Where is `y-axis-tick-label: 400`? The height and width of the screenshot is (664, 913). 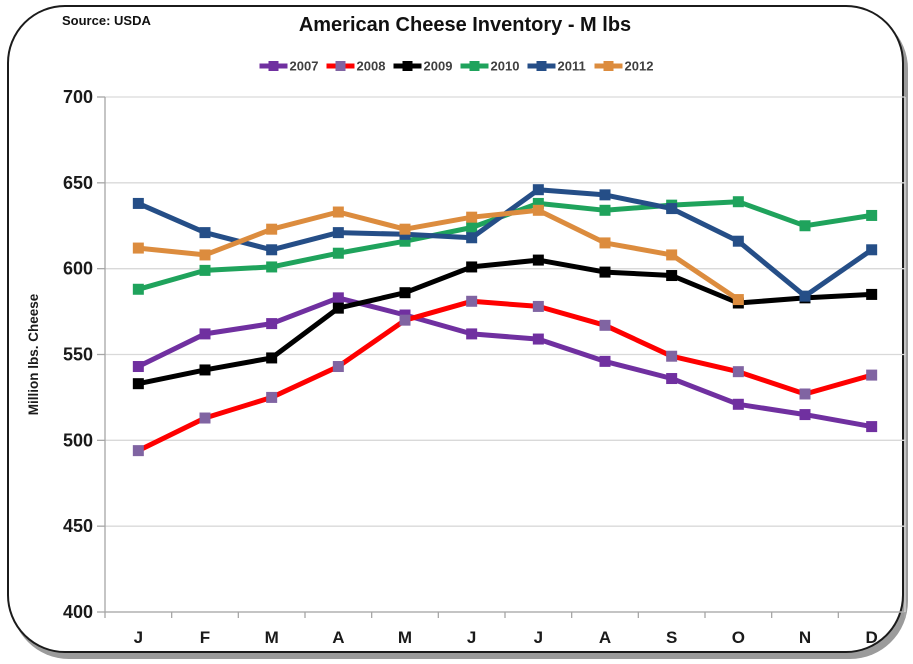 y-axis-tick-label: 400 is located at coordinates (78, 612).